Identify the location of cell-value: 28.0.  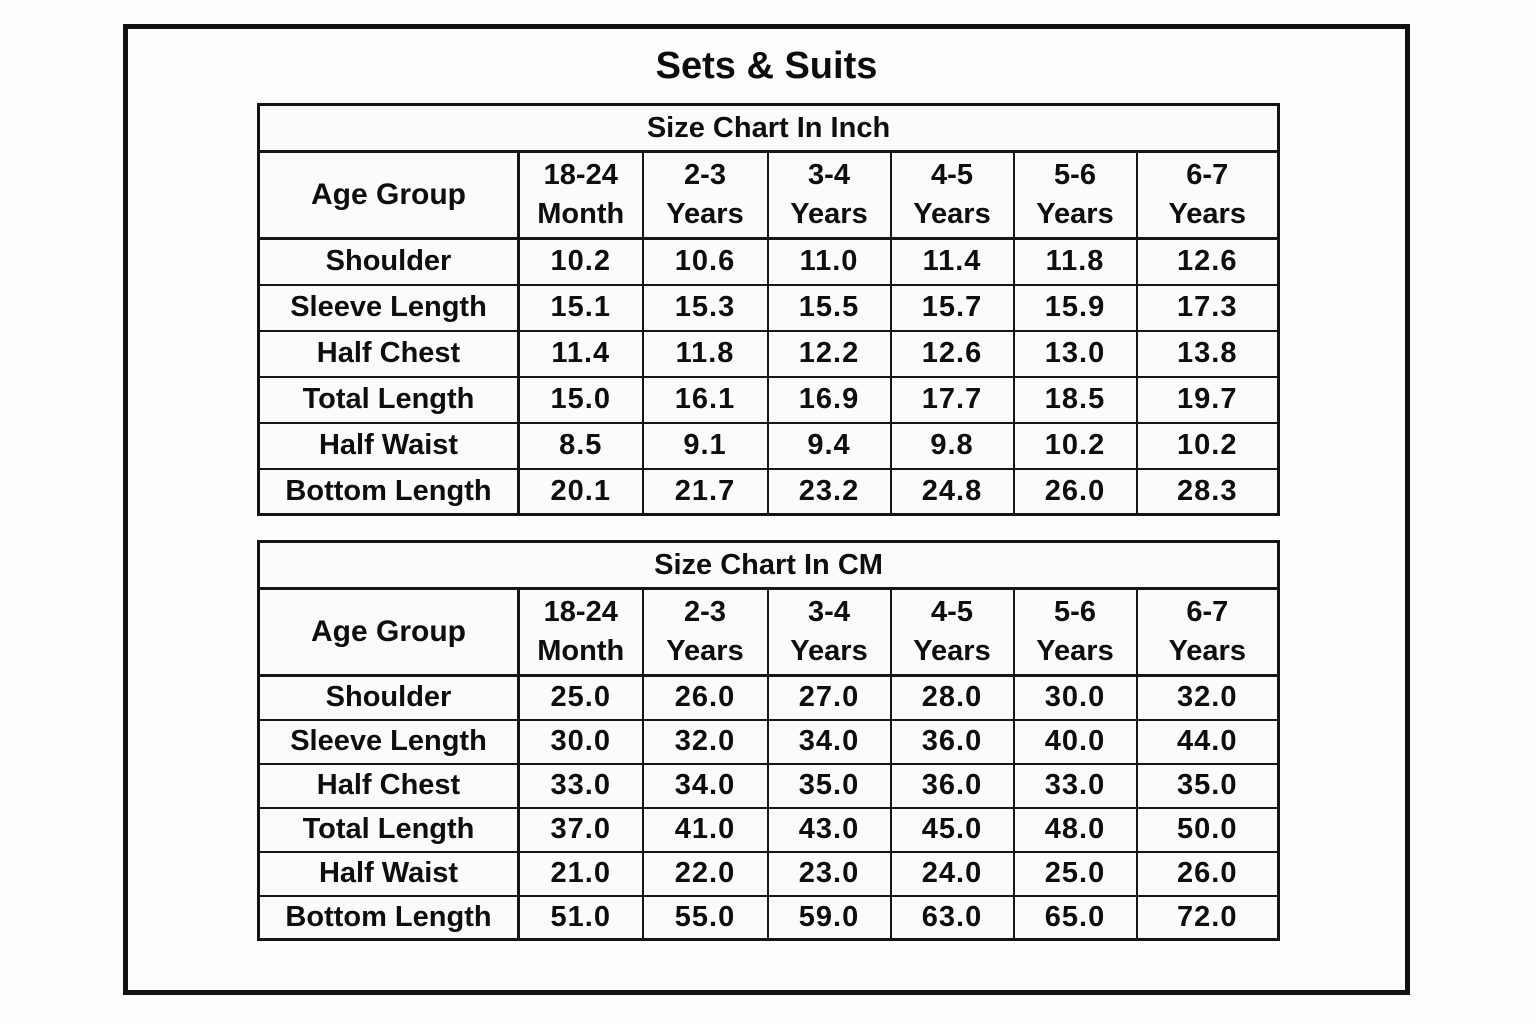
(952, 697).